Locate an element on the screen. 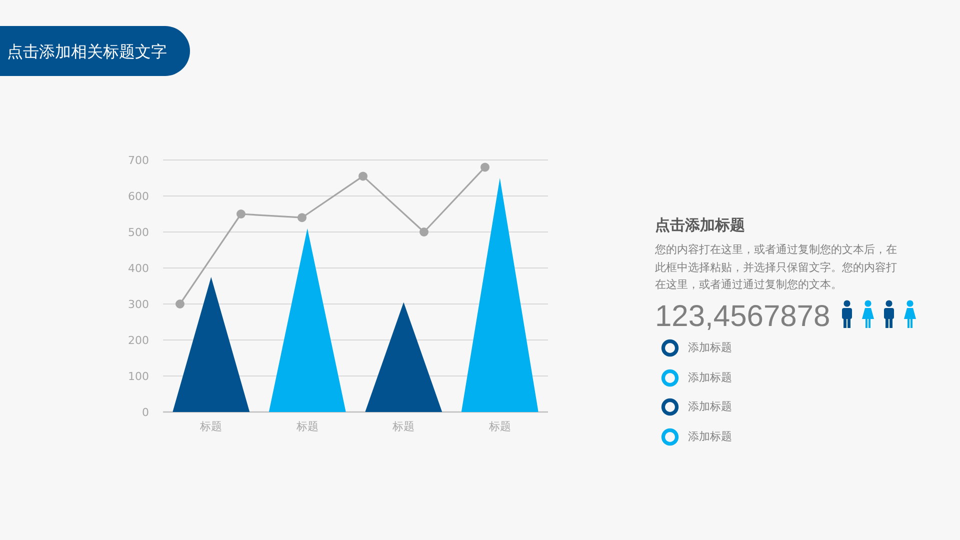  text: 您的内容打在这里，或者通过复制您的文本后，在此框中选择粘贴，并选择只保留文字。您的内容打在这里，或者通过通过复制您的文本。 is located at coordinates (776, 267).